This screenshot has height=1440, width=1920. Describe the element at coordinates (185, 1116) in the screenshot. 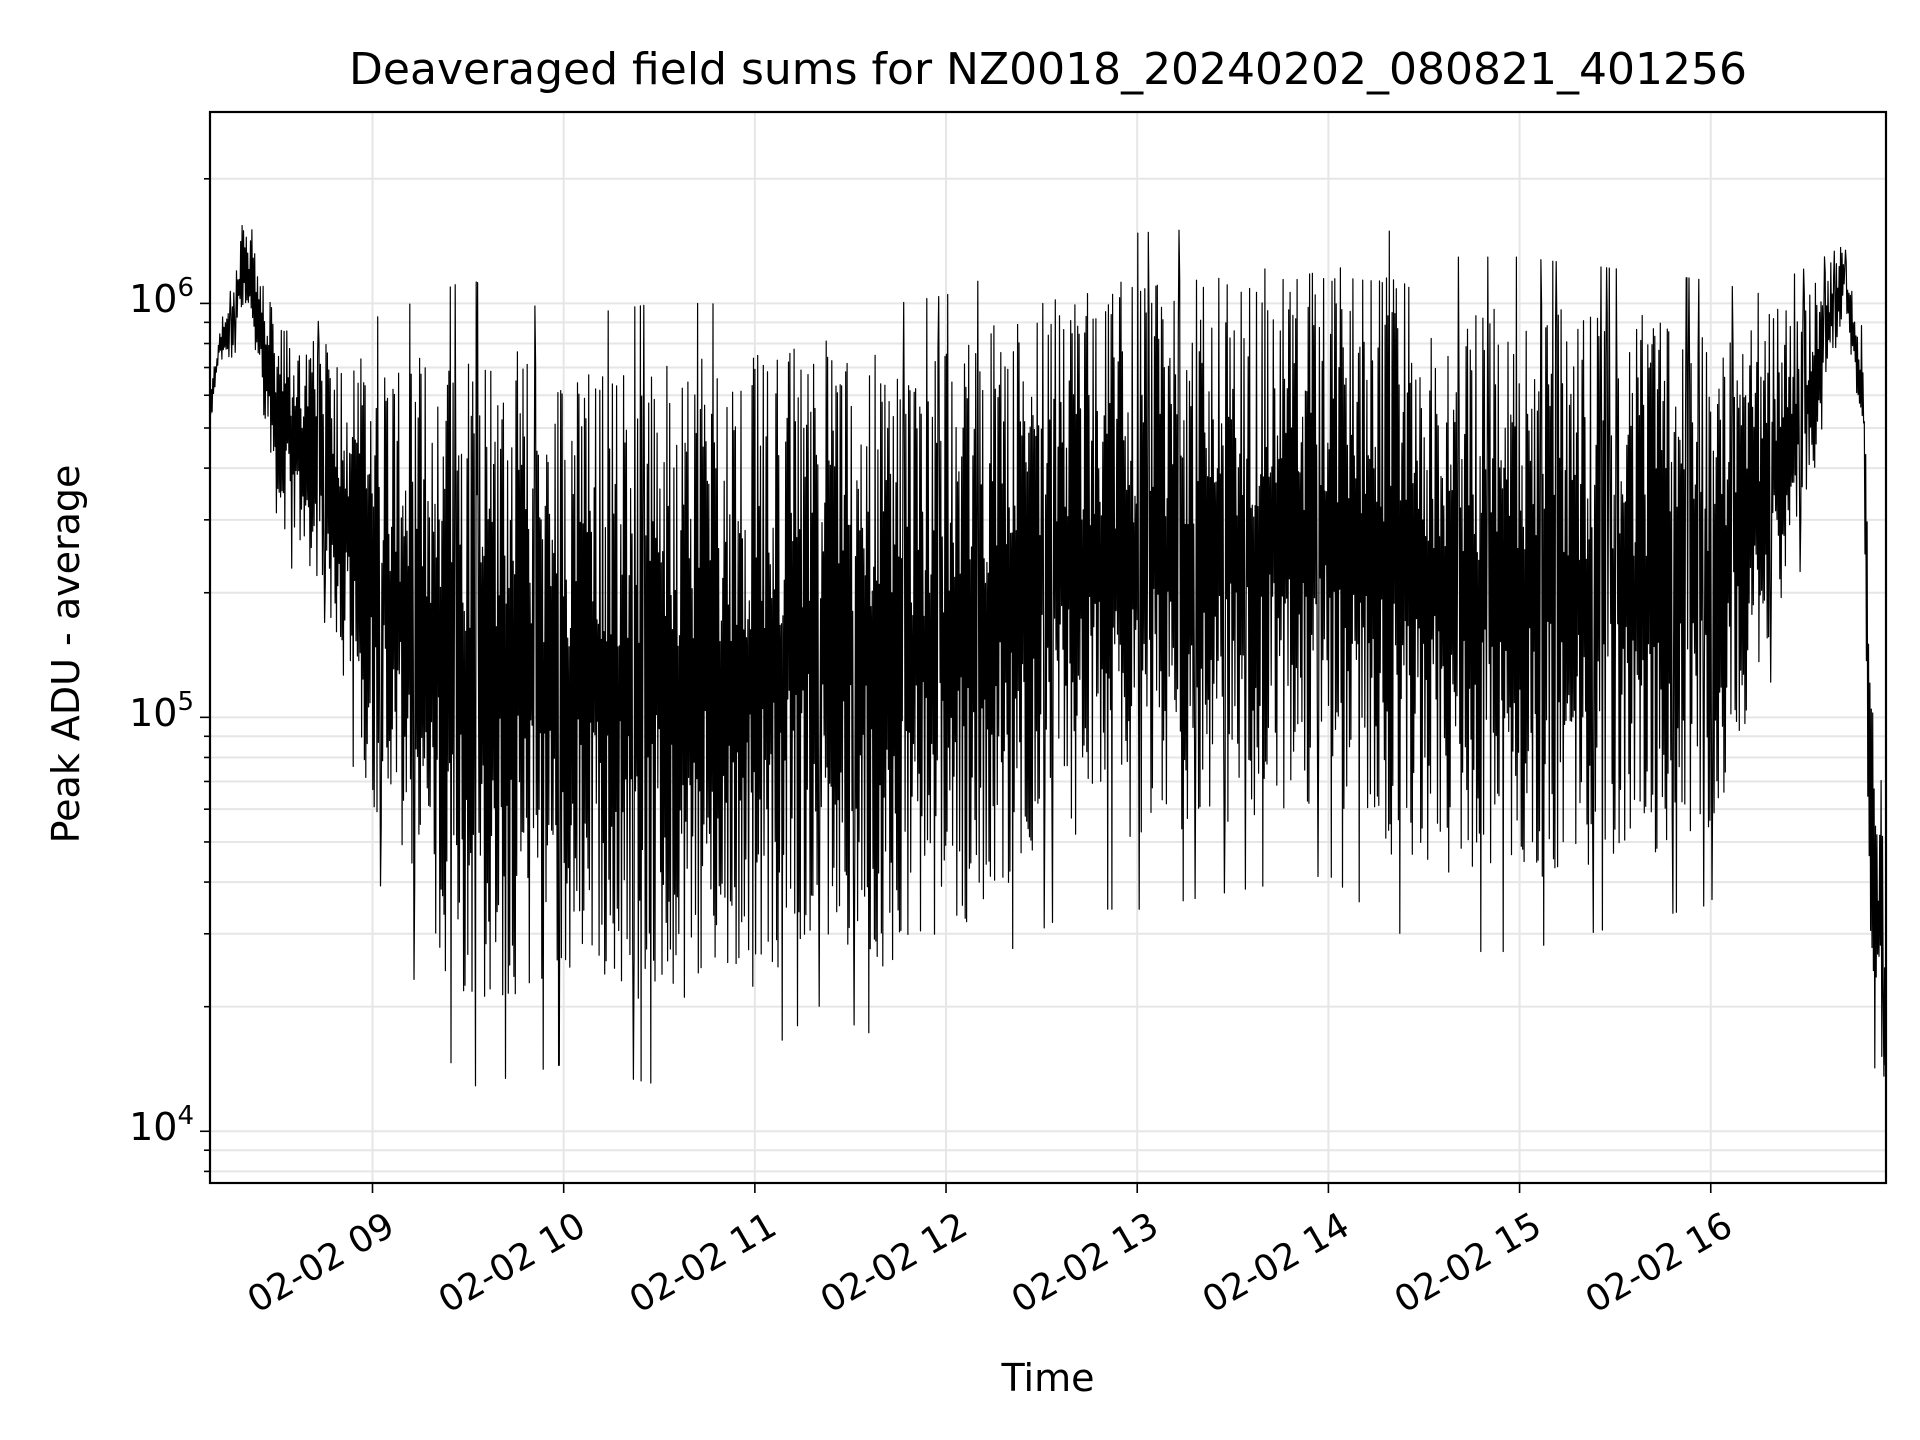

I see `y-tick-exponent: 4` at that location.